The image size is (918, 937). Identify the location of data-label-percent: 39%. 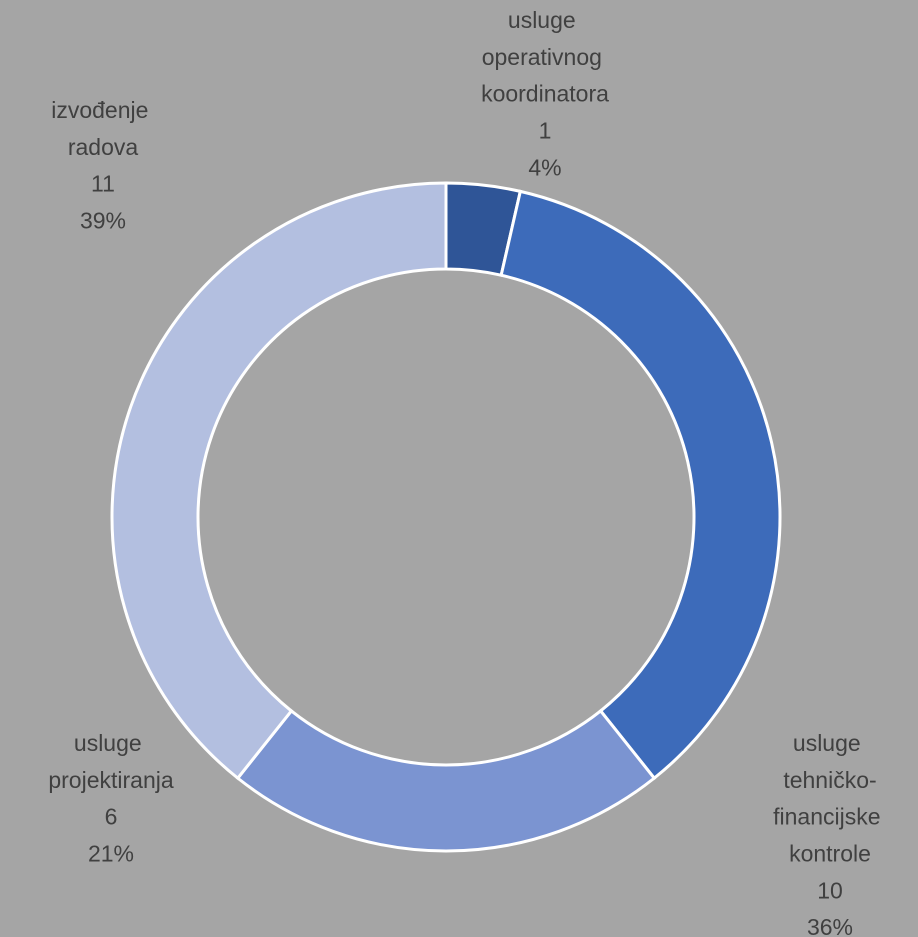
(103, 220).